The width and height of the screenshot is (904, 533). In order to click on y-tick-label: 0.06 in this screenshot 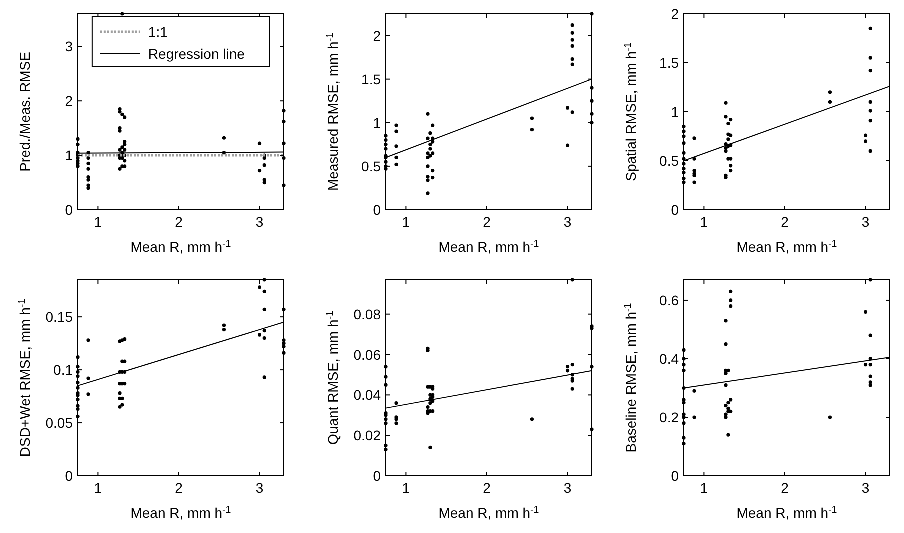, I will do `click(368, 354)`.